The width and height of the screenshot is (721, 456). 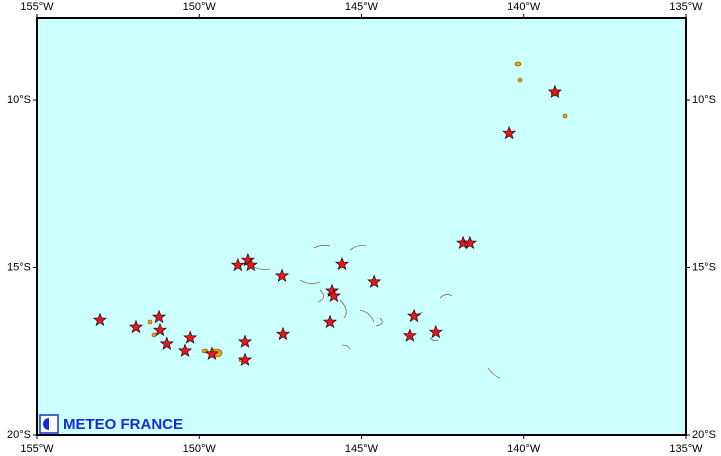 I want to click on logo-text: METEO FRANCE, so click(x=123, y=424).